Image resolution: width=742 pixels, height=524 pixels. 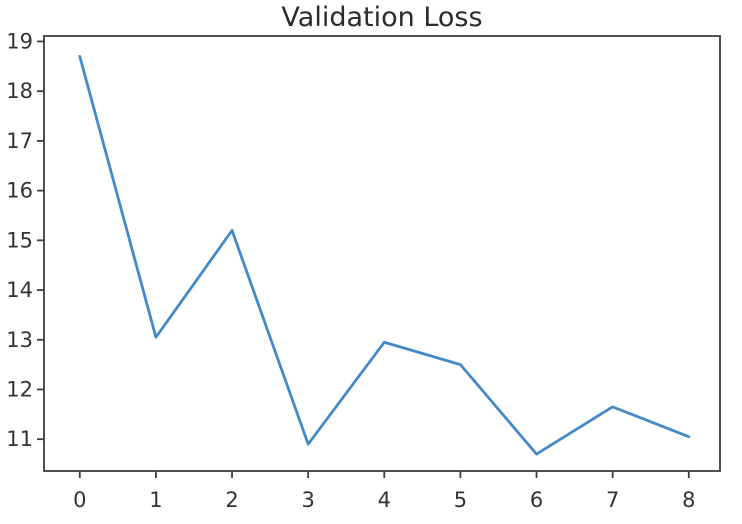 I want to click on y-tick-label: 19, so click(x=19, y=41).